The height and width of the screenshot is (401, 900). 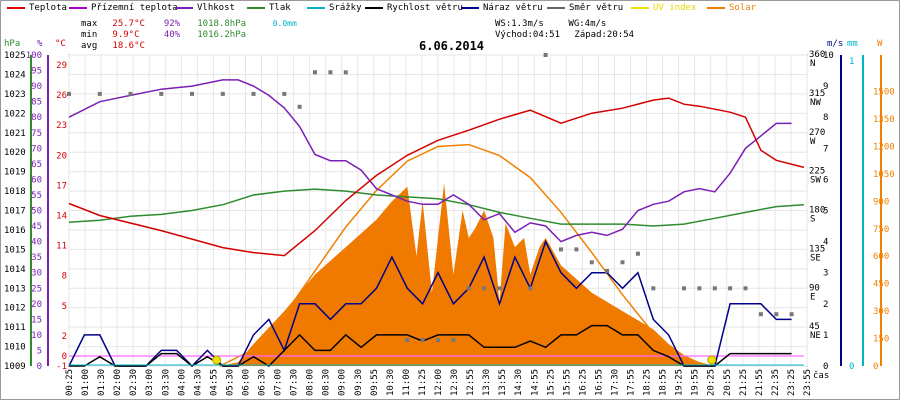 I want to click on x-tick-label: 15:55, so click(x=567, y=382).